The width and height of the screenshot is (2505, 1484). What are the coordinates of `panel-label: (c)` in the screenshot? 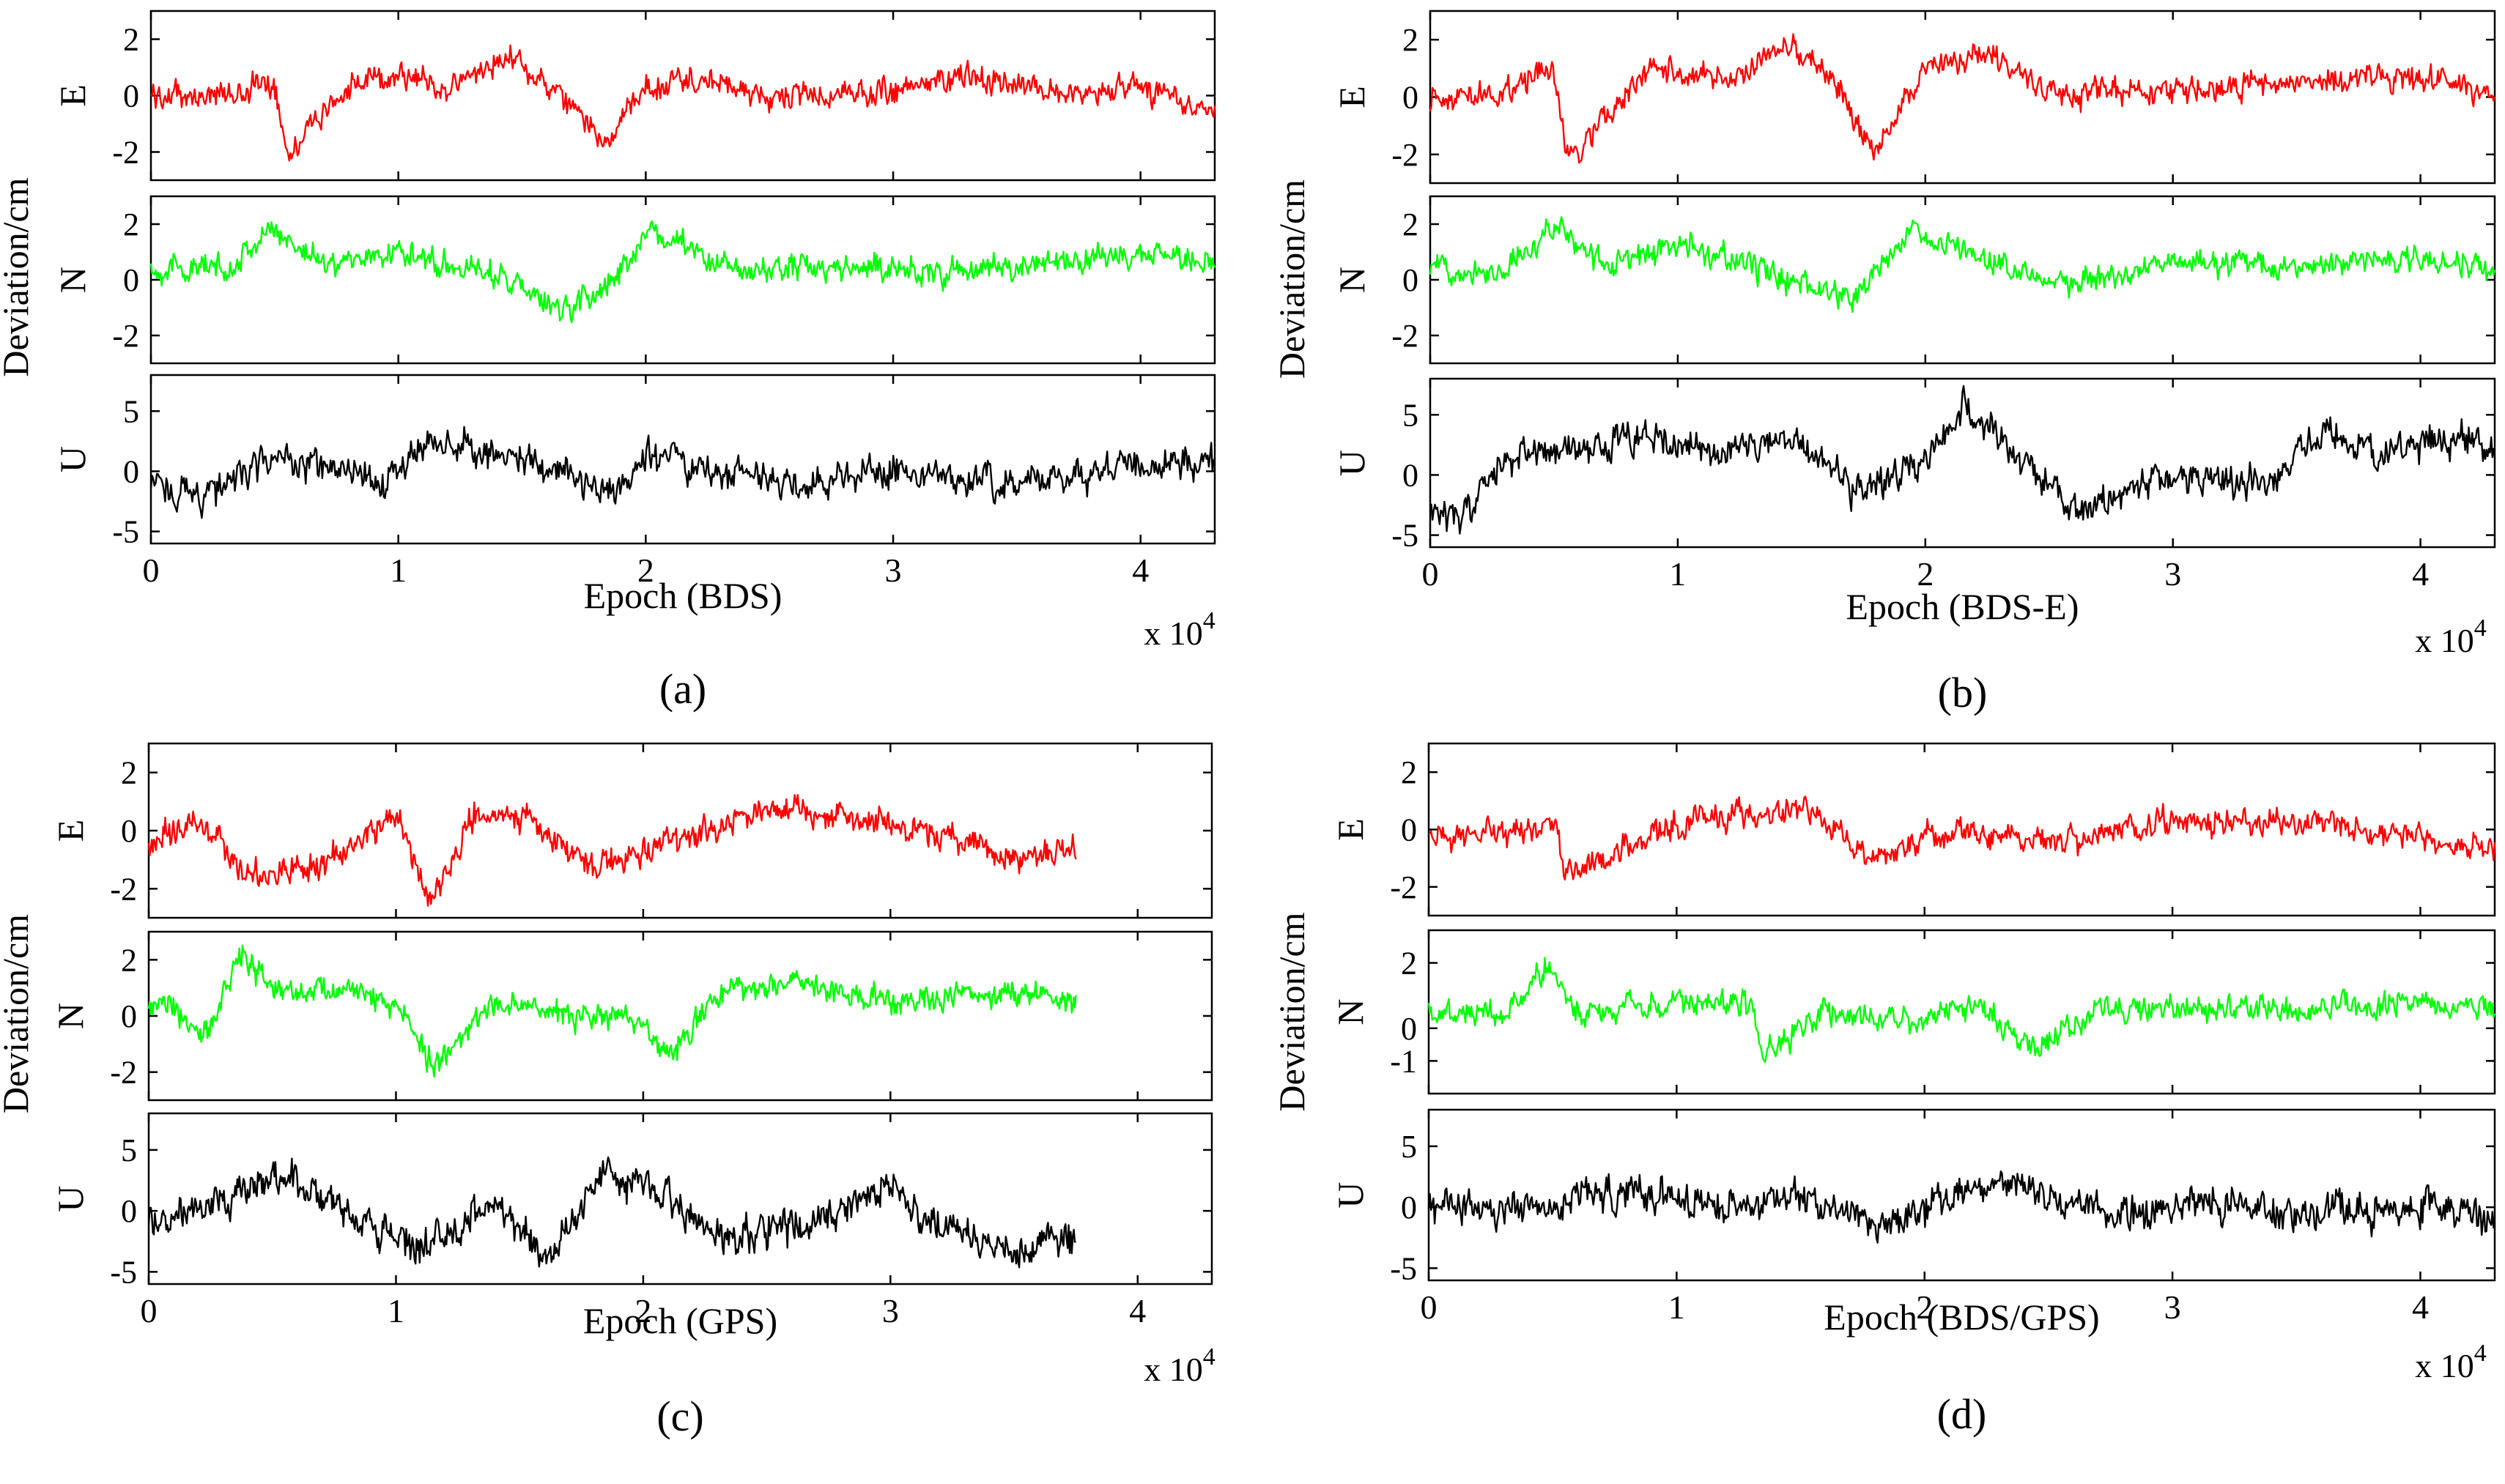 It's located at (680, 1416).